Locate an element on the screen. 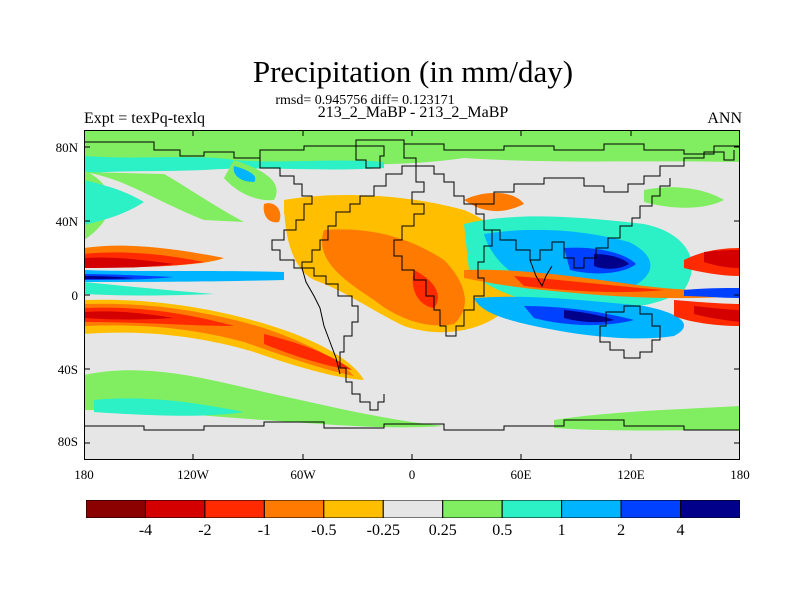  lat-label-40s: 40S is located at coordinates (67, 369).